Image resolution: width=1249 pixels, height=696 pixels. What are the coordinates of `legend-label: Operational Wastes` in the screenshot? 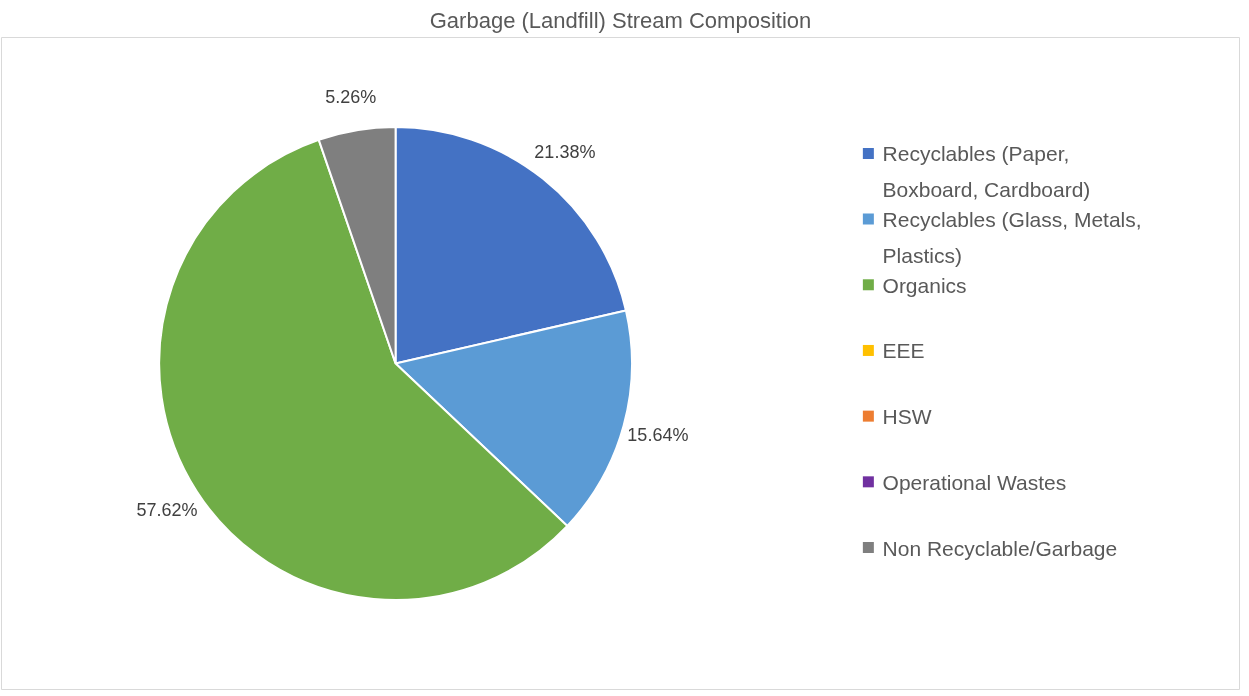 It's located at (974, 482).